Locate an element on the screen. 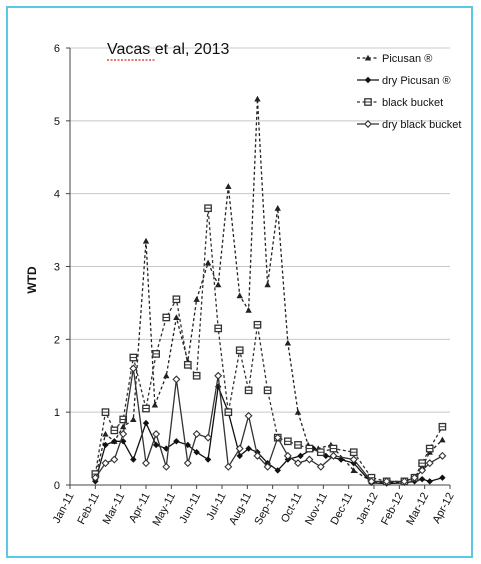 The height and width of the screenshot is (564, 481). y-tick-label: 2 is located at coordinates (57, 340).